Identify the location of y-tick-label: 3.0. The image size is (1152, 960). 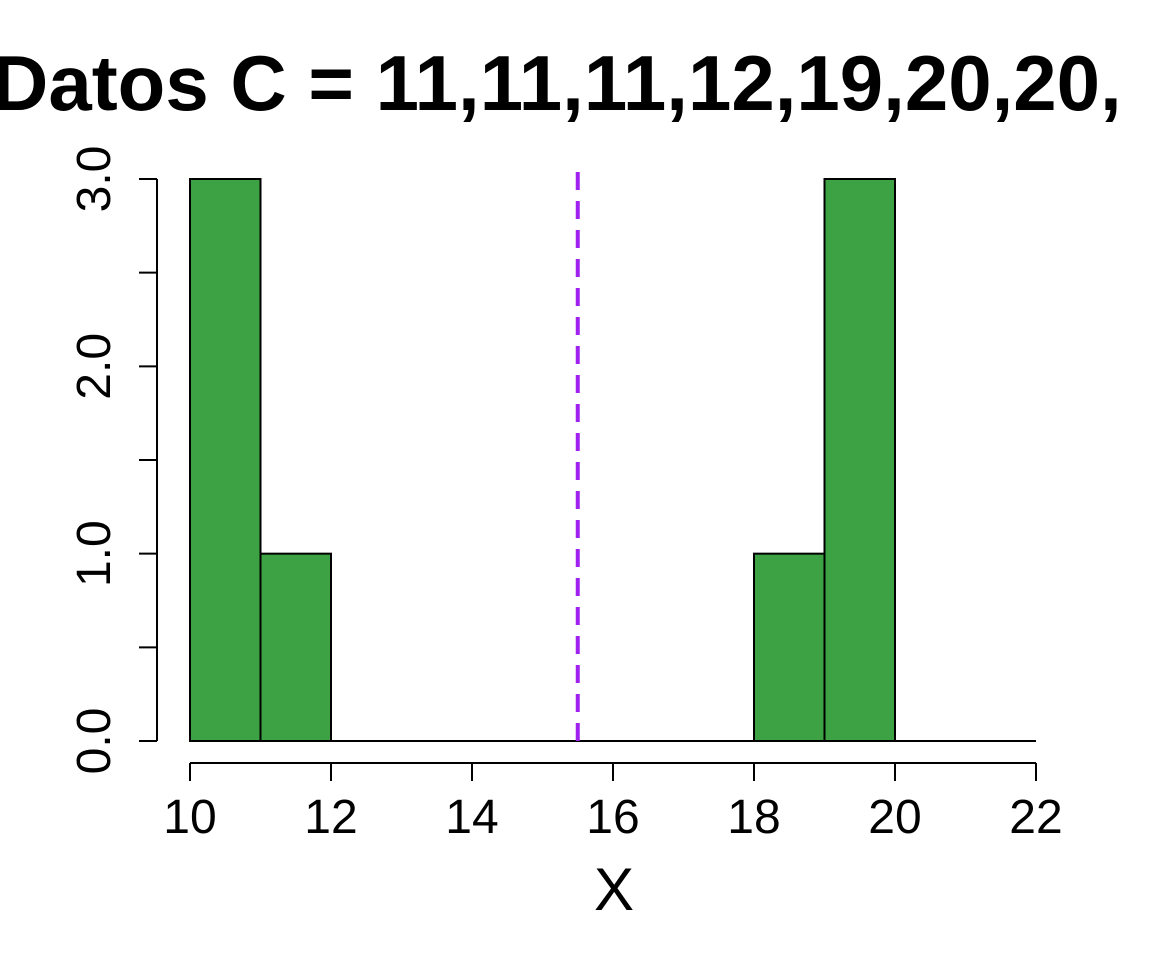
(94, 179).